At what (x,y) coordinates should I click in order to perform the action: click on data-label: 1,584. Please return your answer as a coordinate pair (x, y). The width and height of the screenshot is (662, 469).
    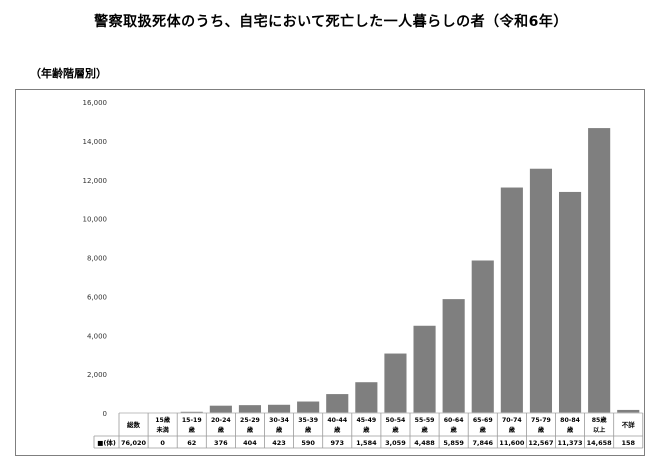
    Looking at the image, I should click on (366, 443).